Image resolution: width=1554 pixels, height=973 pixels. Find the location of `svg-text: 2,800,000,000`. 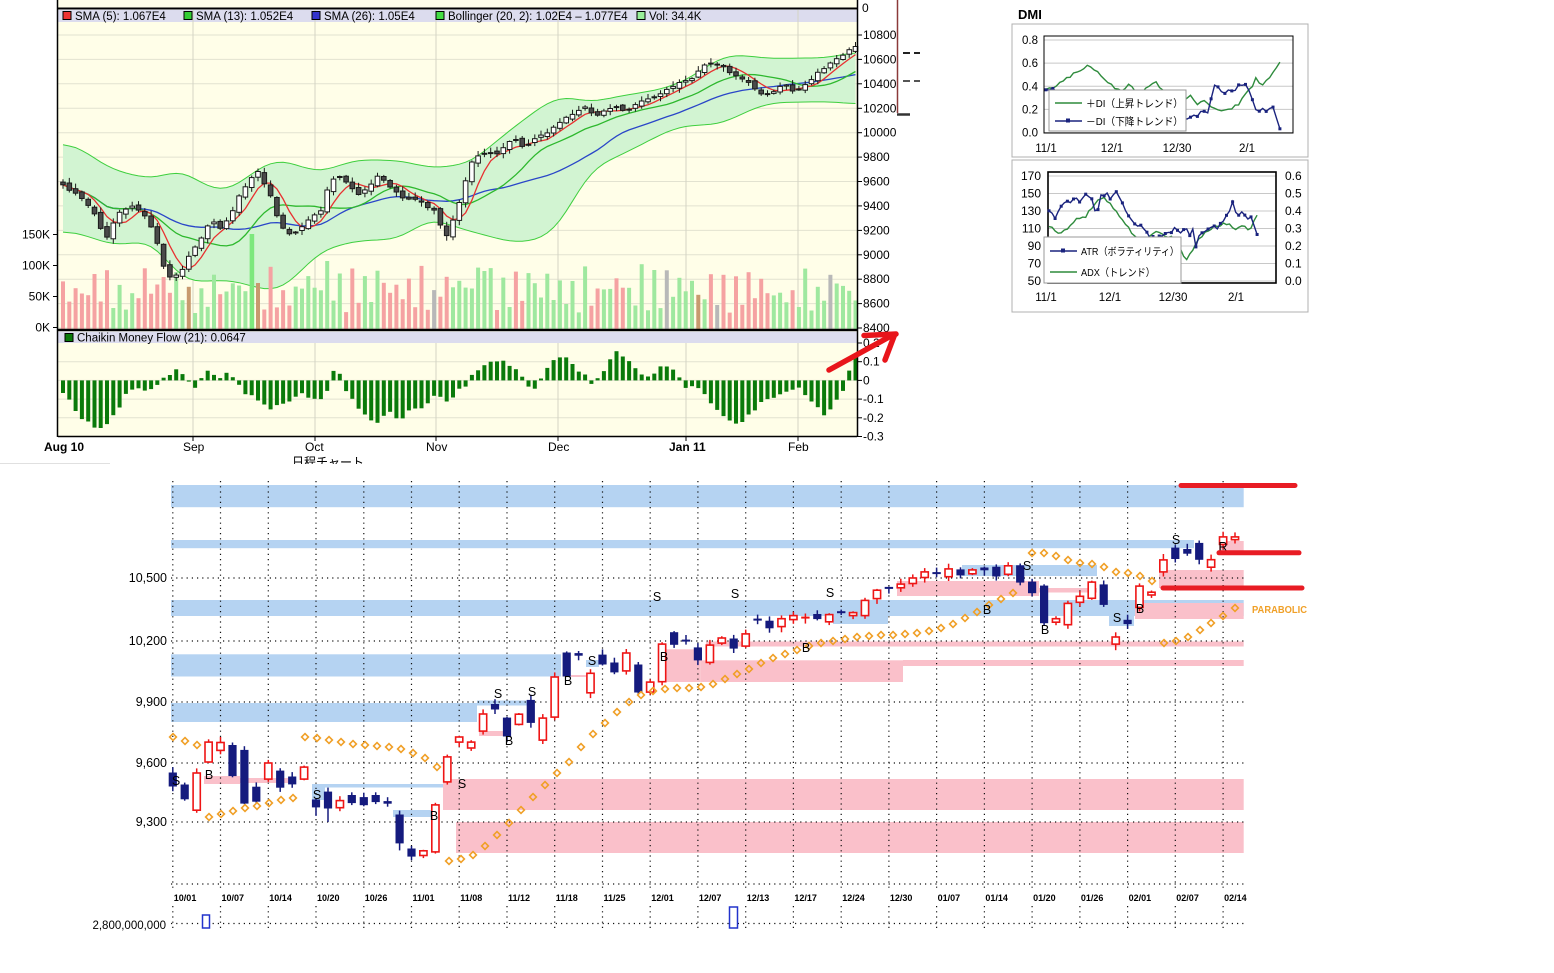

svg-text: 2,800,000,000 is located at coordinates (129, 926).